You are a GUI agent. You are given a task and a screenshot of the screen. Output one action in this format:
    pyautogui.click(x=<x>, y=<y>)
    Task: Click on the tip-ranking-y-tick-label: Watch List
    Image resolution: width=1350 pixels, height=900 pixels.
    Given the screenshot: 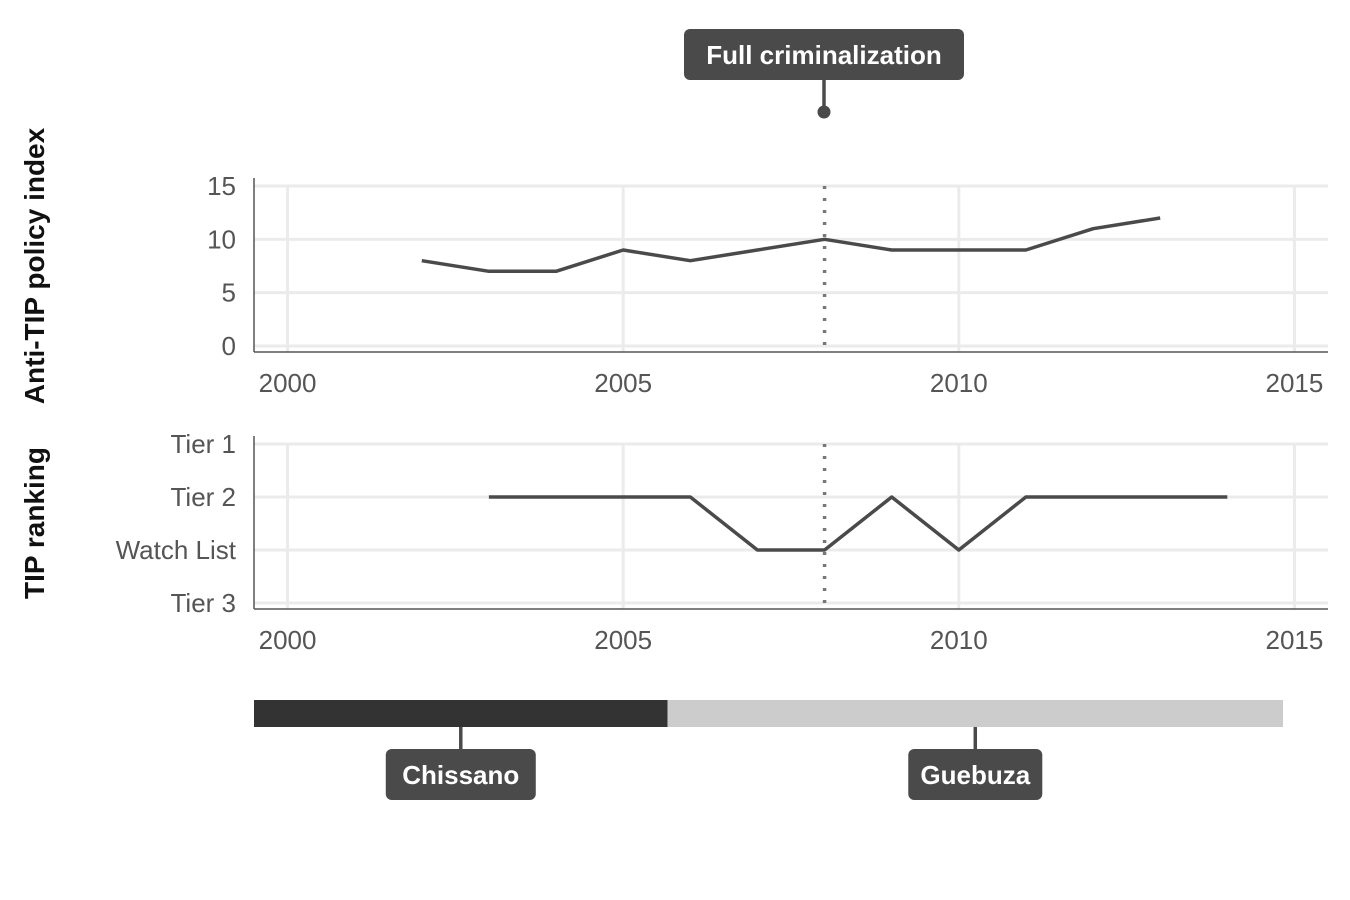 What is the action you would take?
    pyautogui.click(x=176, y=550)
    